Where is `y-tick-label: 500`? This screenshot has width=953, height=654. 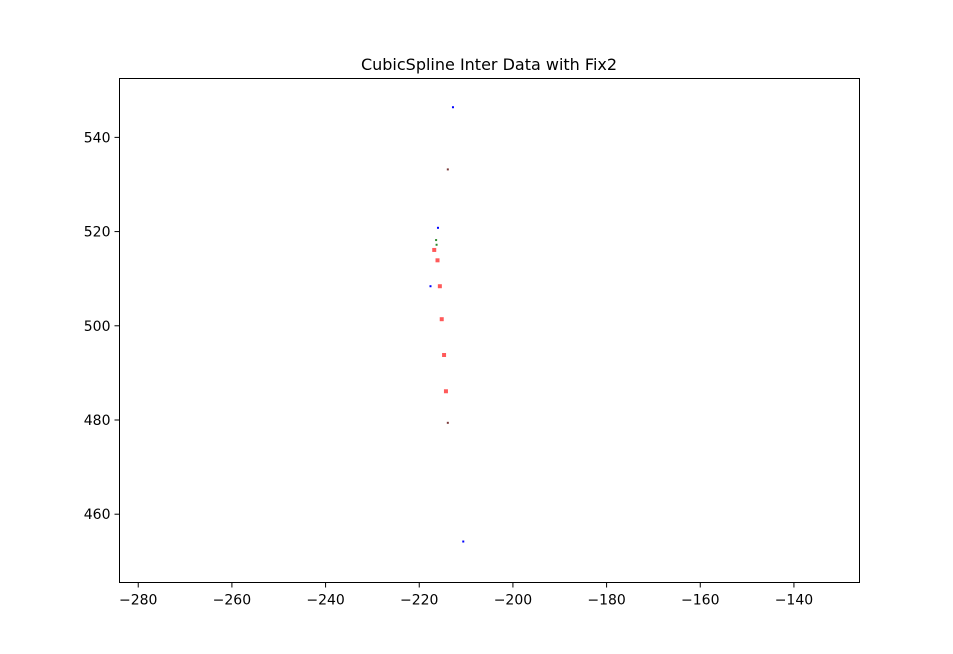 y-tick-label: 500 is located at coordinates (97, 327).